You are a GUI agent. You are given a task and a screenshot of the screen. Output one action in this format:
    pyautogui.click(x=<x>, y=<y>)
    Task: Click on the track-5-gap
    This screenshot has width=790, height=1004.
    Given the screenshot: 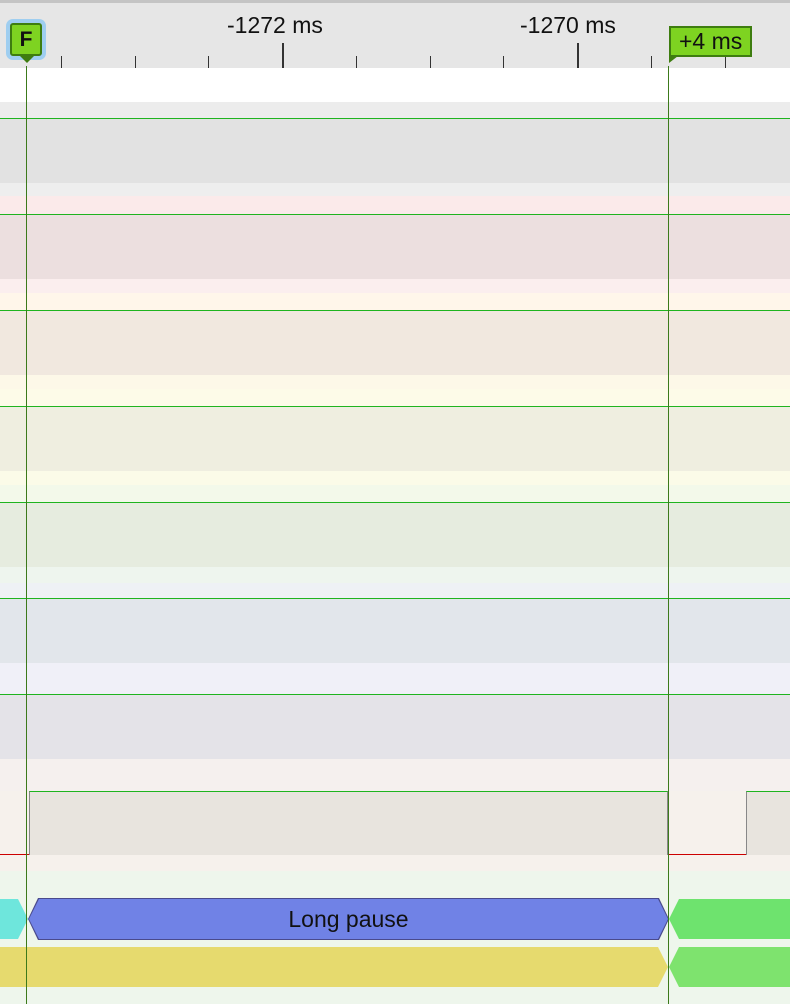 What is the action you would take?
    pyautogui.click(x=395, y=494)
    